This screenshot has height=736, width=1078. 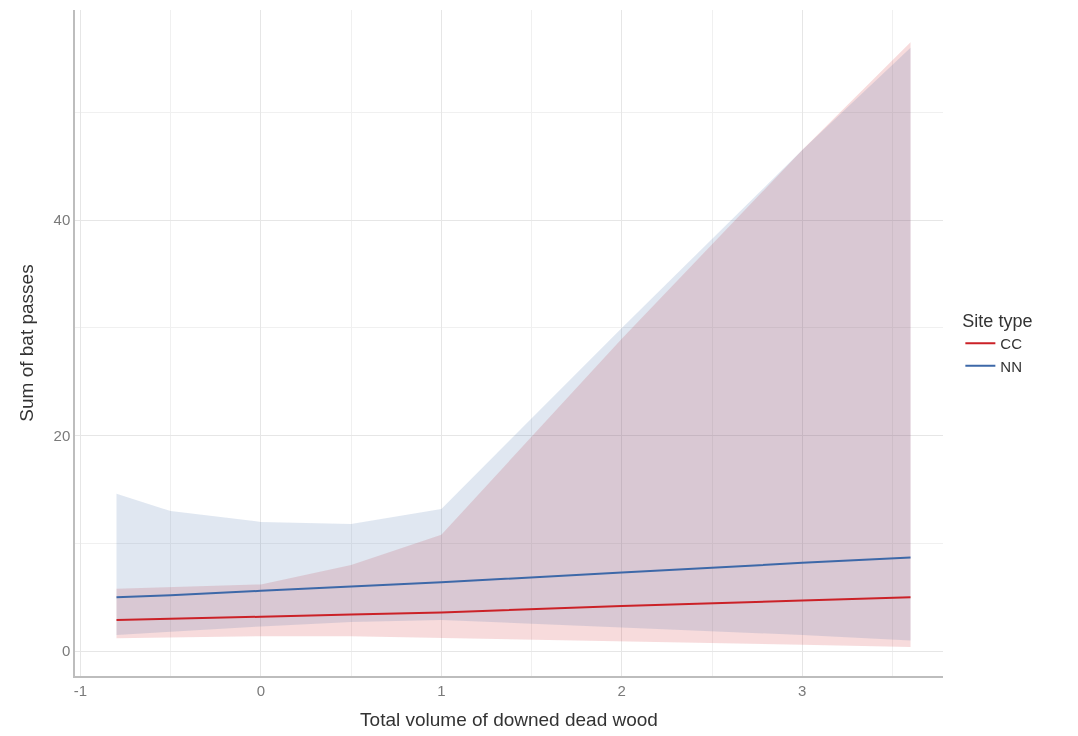 I want to click on y-axis-title: Sum of bat passes, so click(x=26, y=343).